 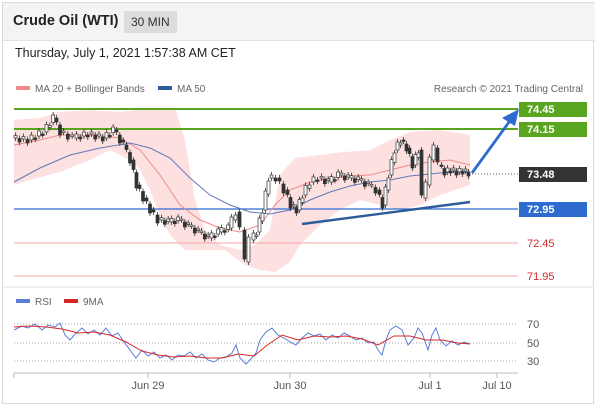 What do you see at coordinates (386, 213) in the screenshot?
I see `support-trendline` at bounding box center [386, 213].